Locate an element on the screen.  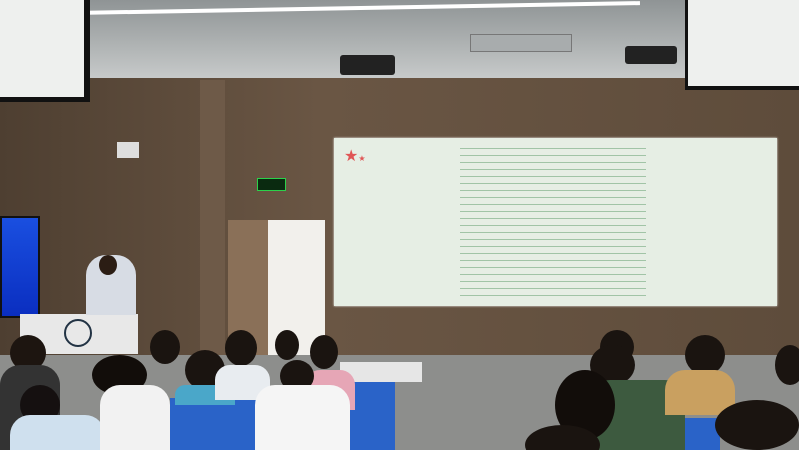
students-right is located at coordinates (659, 390).